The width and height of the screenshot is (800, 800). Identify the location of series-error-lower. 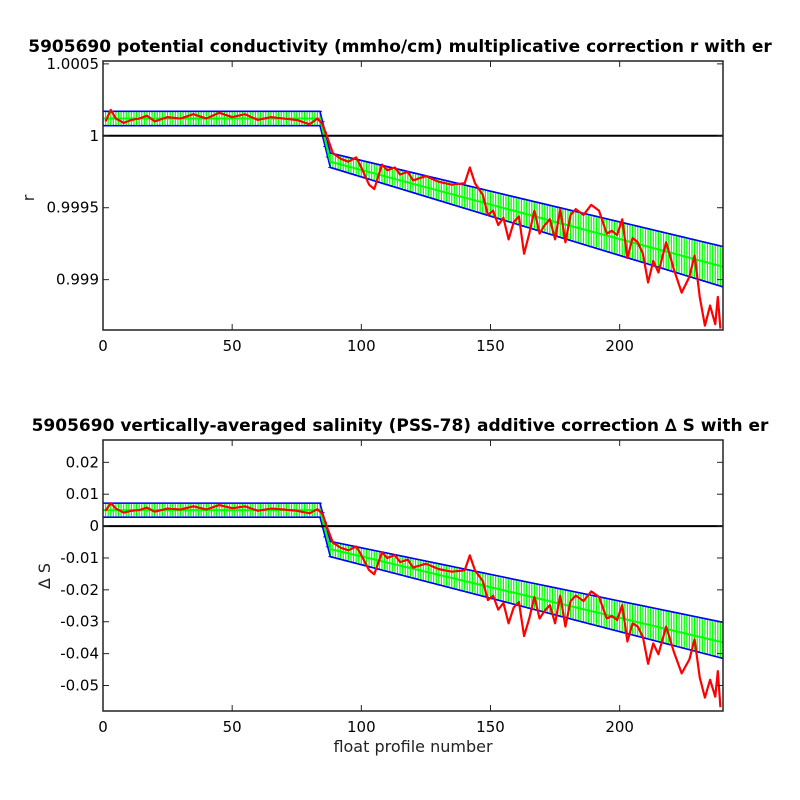
(413, 588).